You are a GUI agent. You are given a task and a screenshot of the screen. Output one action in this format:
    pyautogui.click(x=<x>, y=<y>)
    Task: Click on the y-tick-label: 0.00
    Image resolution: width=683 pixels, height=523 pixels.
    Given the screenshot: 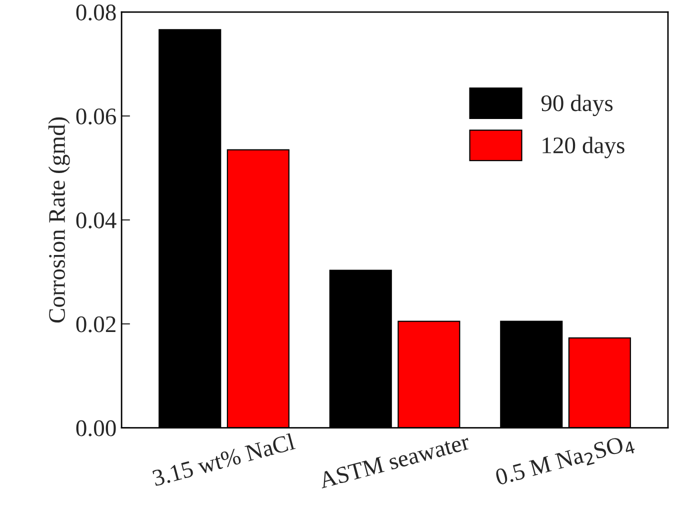 What is the action you would take?
    pyautogui.click(x=96, y=428)
    